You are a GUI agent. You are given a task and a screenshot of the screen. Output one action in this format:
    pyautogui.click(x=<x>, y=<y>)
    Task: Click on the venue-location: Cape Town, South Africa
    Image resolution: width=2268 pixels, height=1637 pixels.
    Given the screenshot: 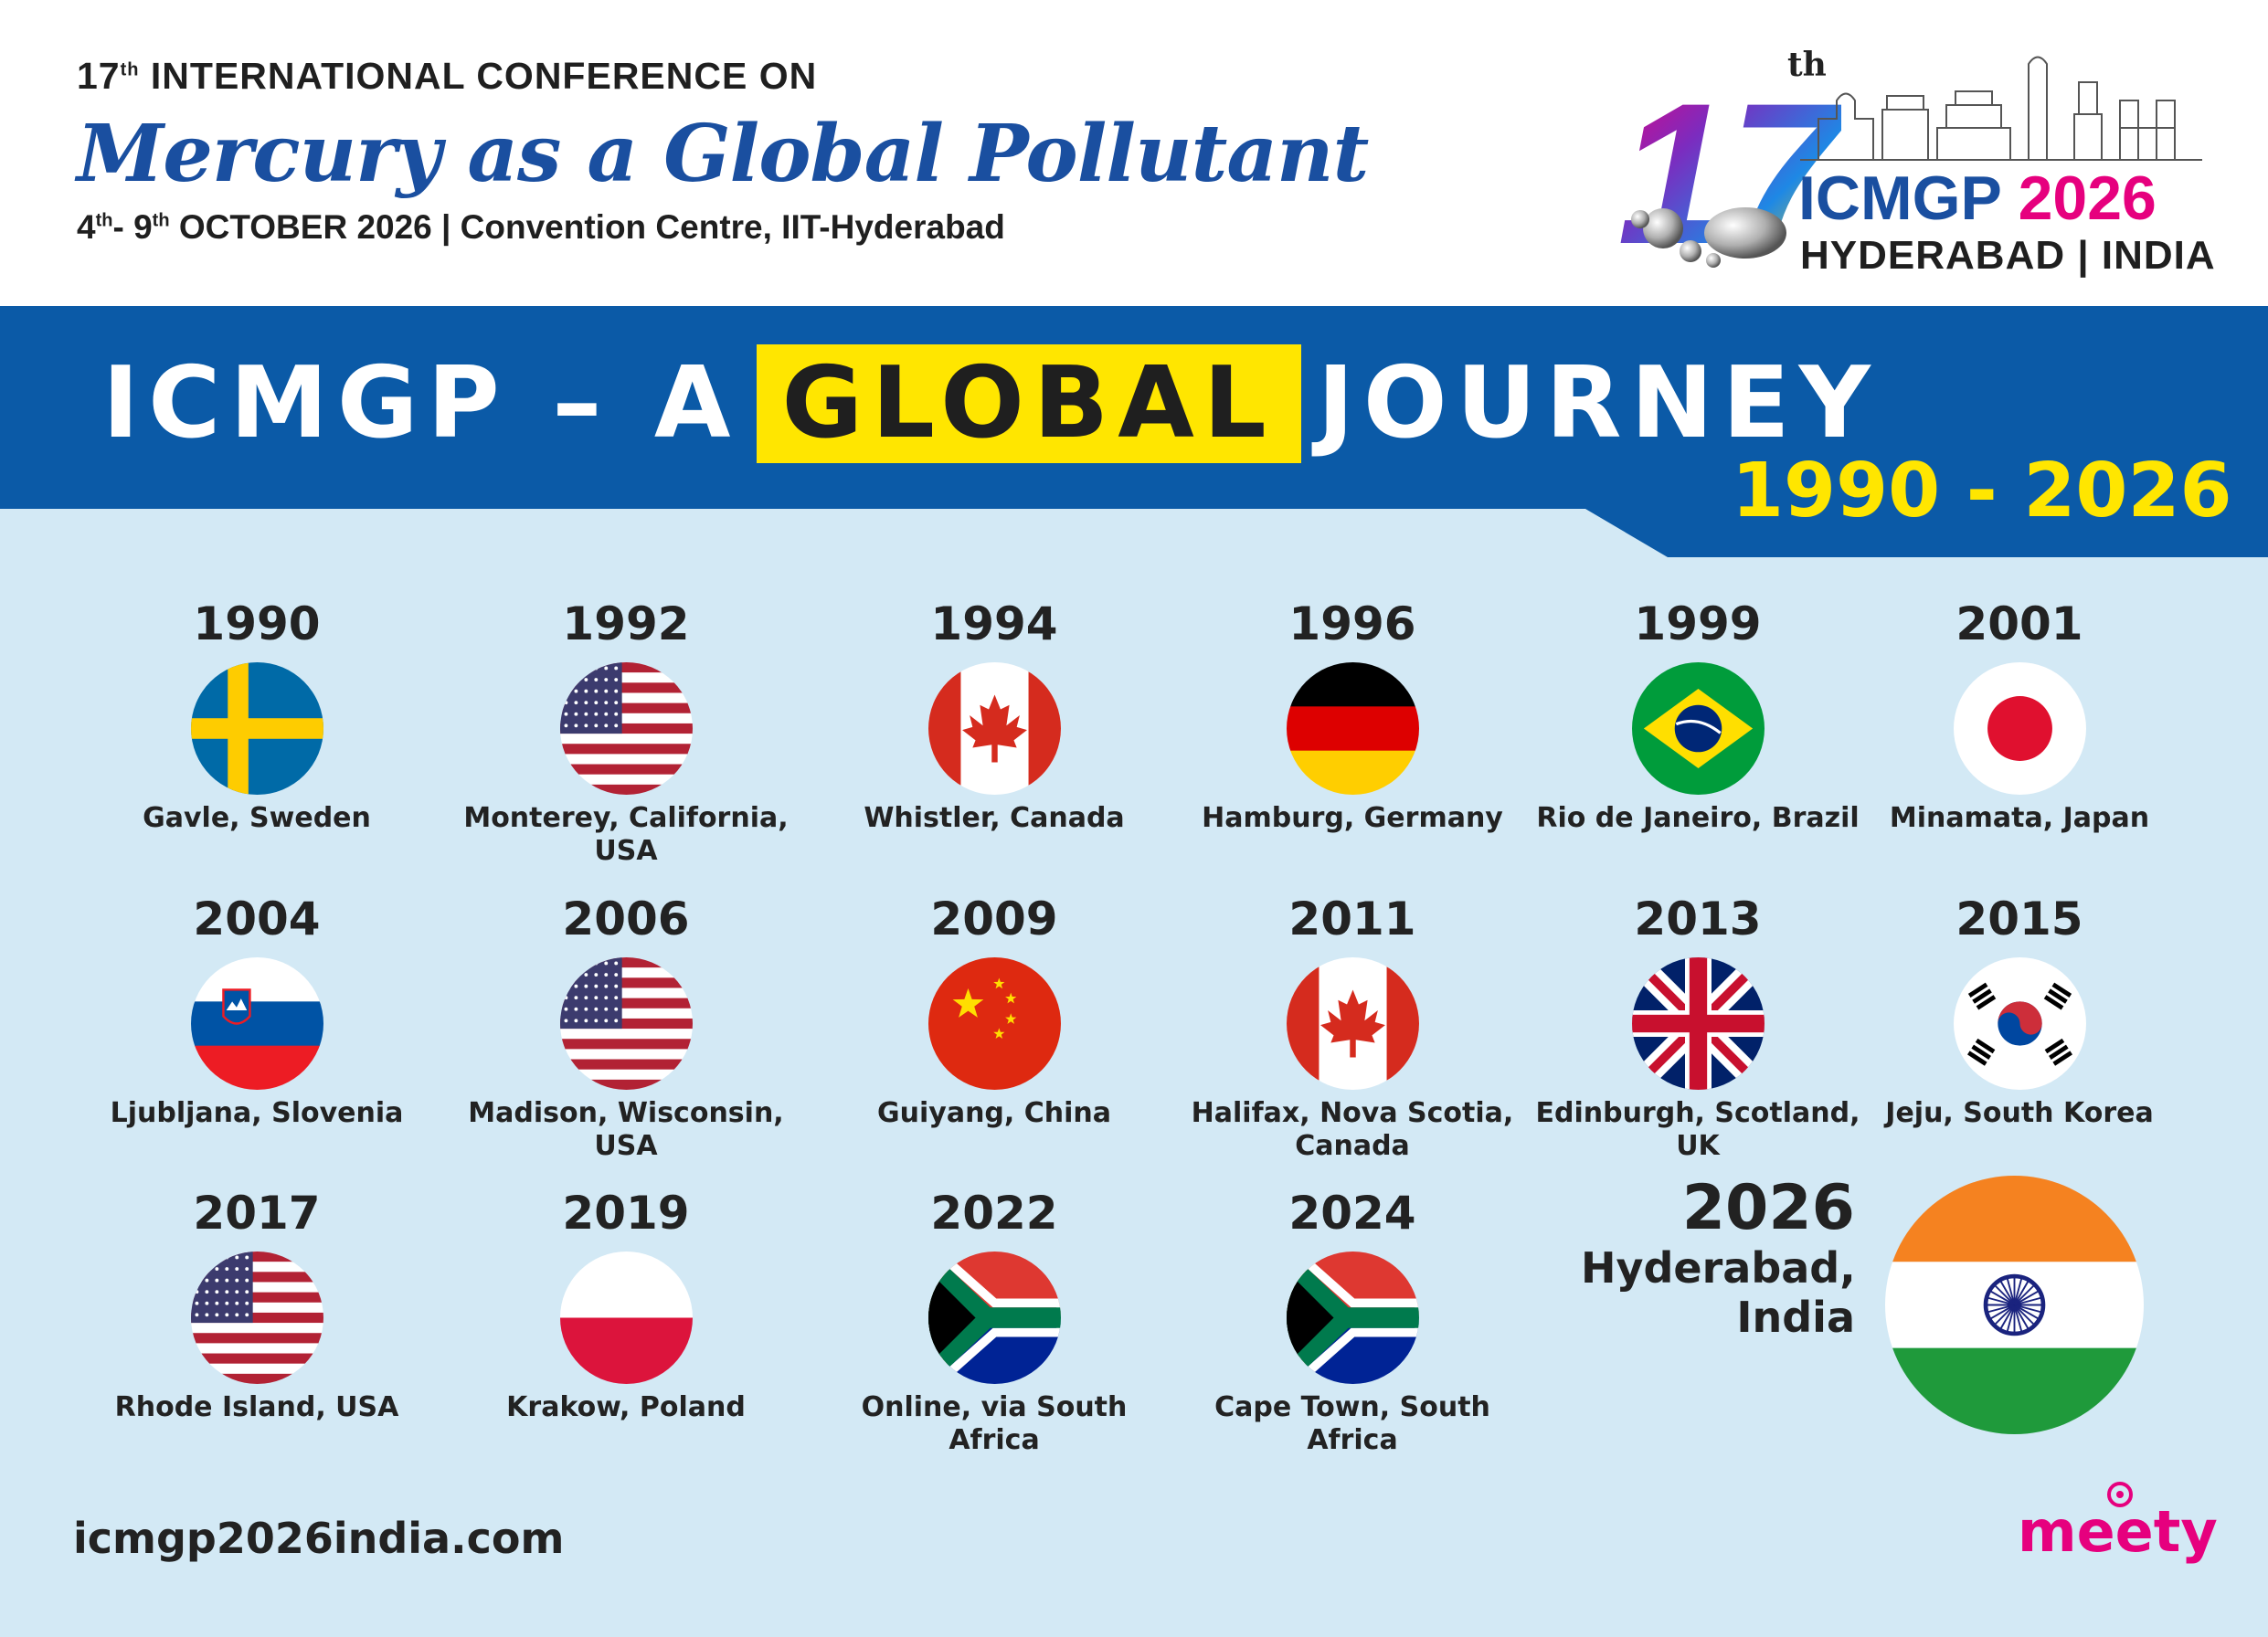 What is the action you would take?
    pyautogui.click(x=1352, y=1423)
    